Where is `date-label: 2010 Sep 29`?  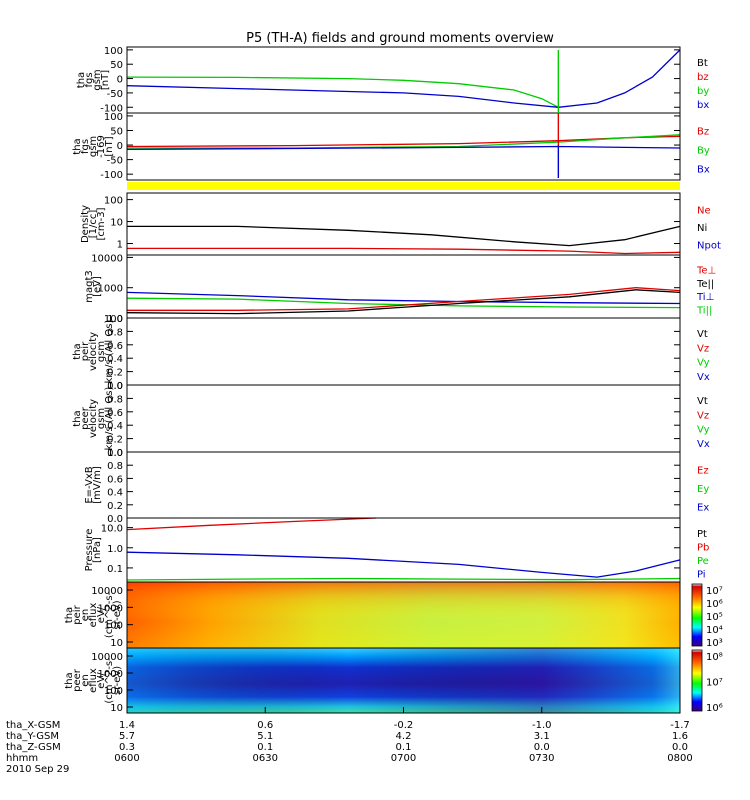 date-label: 2010 Sep 29 is located at coordinates (37, 769).